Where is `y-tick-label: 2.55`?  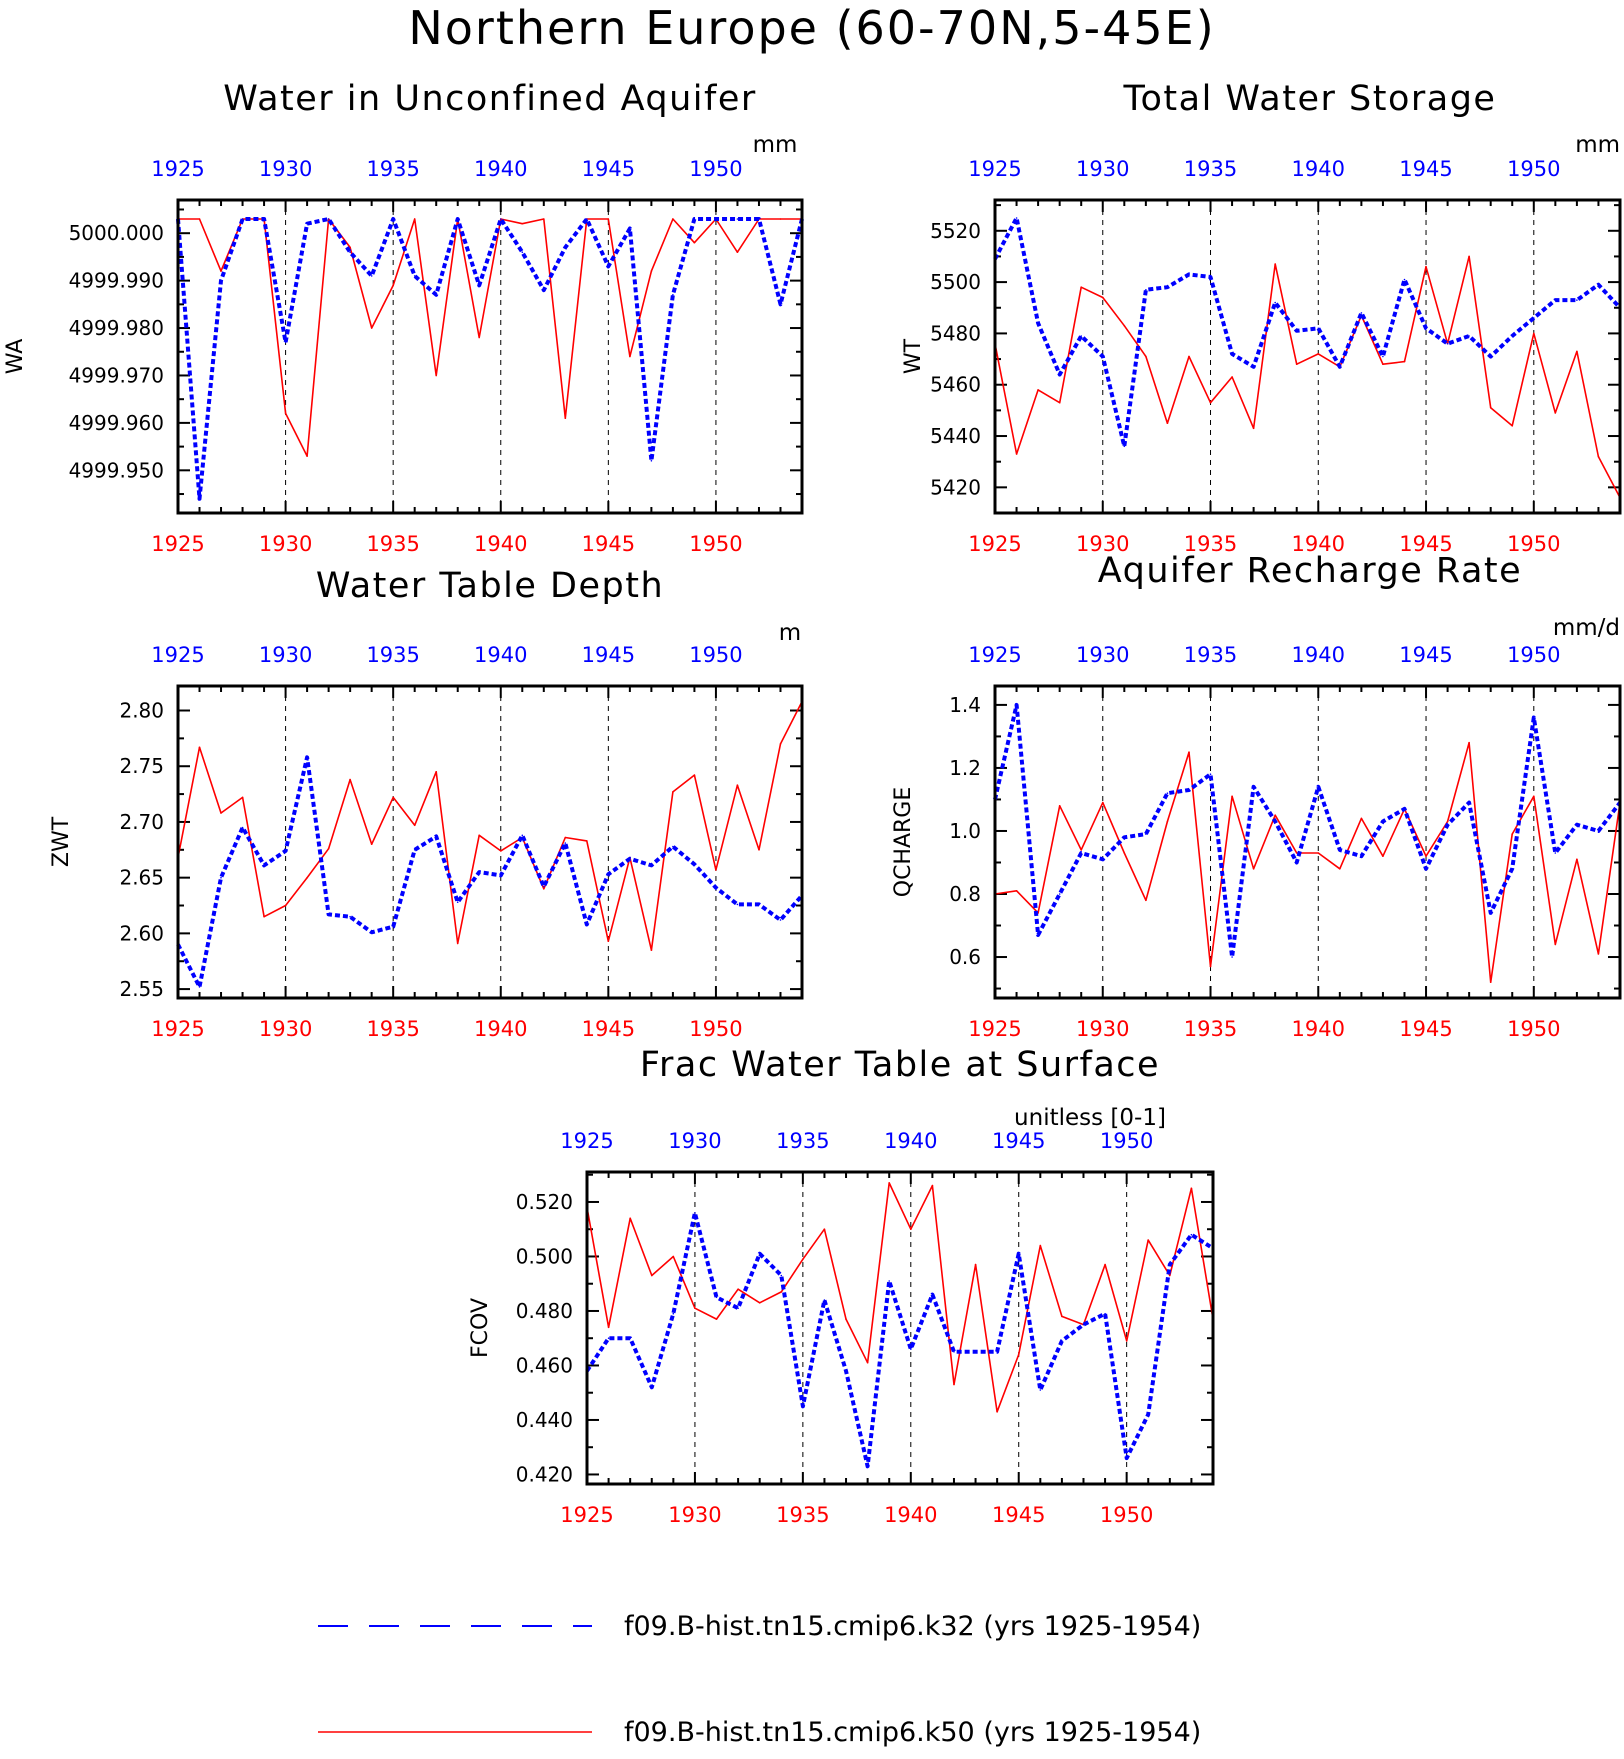 y-tick-label: 2.55 is located at coordinates (141, 989).